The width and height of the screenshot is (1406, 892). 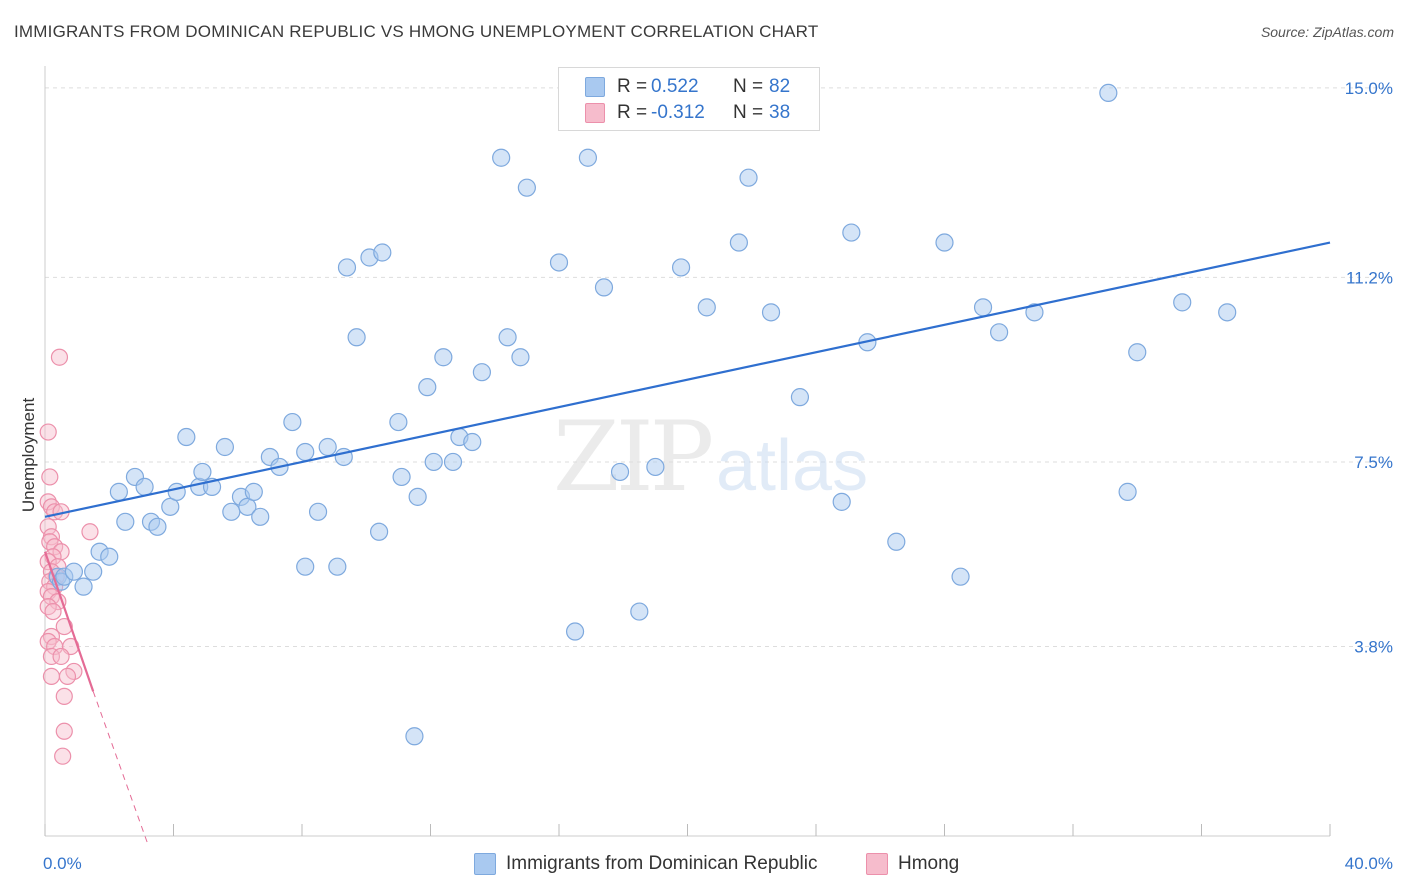 What do you see at coordinates (62, 863) in the screenshot?
I see `x-tick-label: 0.0%` at bounding box center [62, 863].